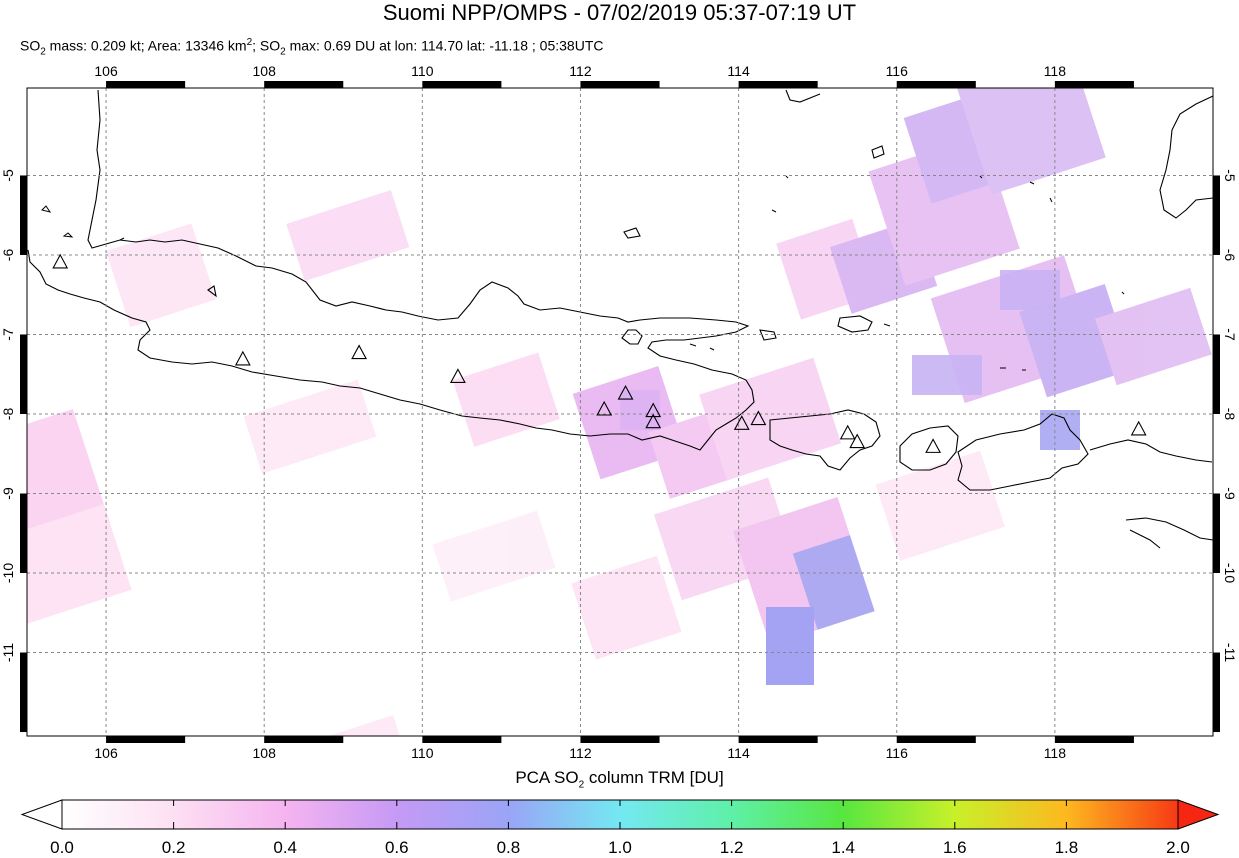  What do you see at coordinates (581, 785) in the screenshot?
I see `colorbar-title-sub: 2` at bounding box center [581, 785].